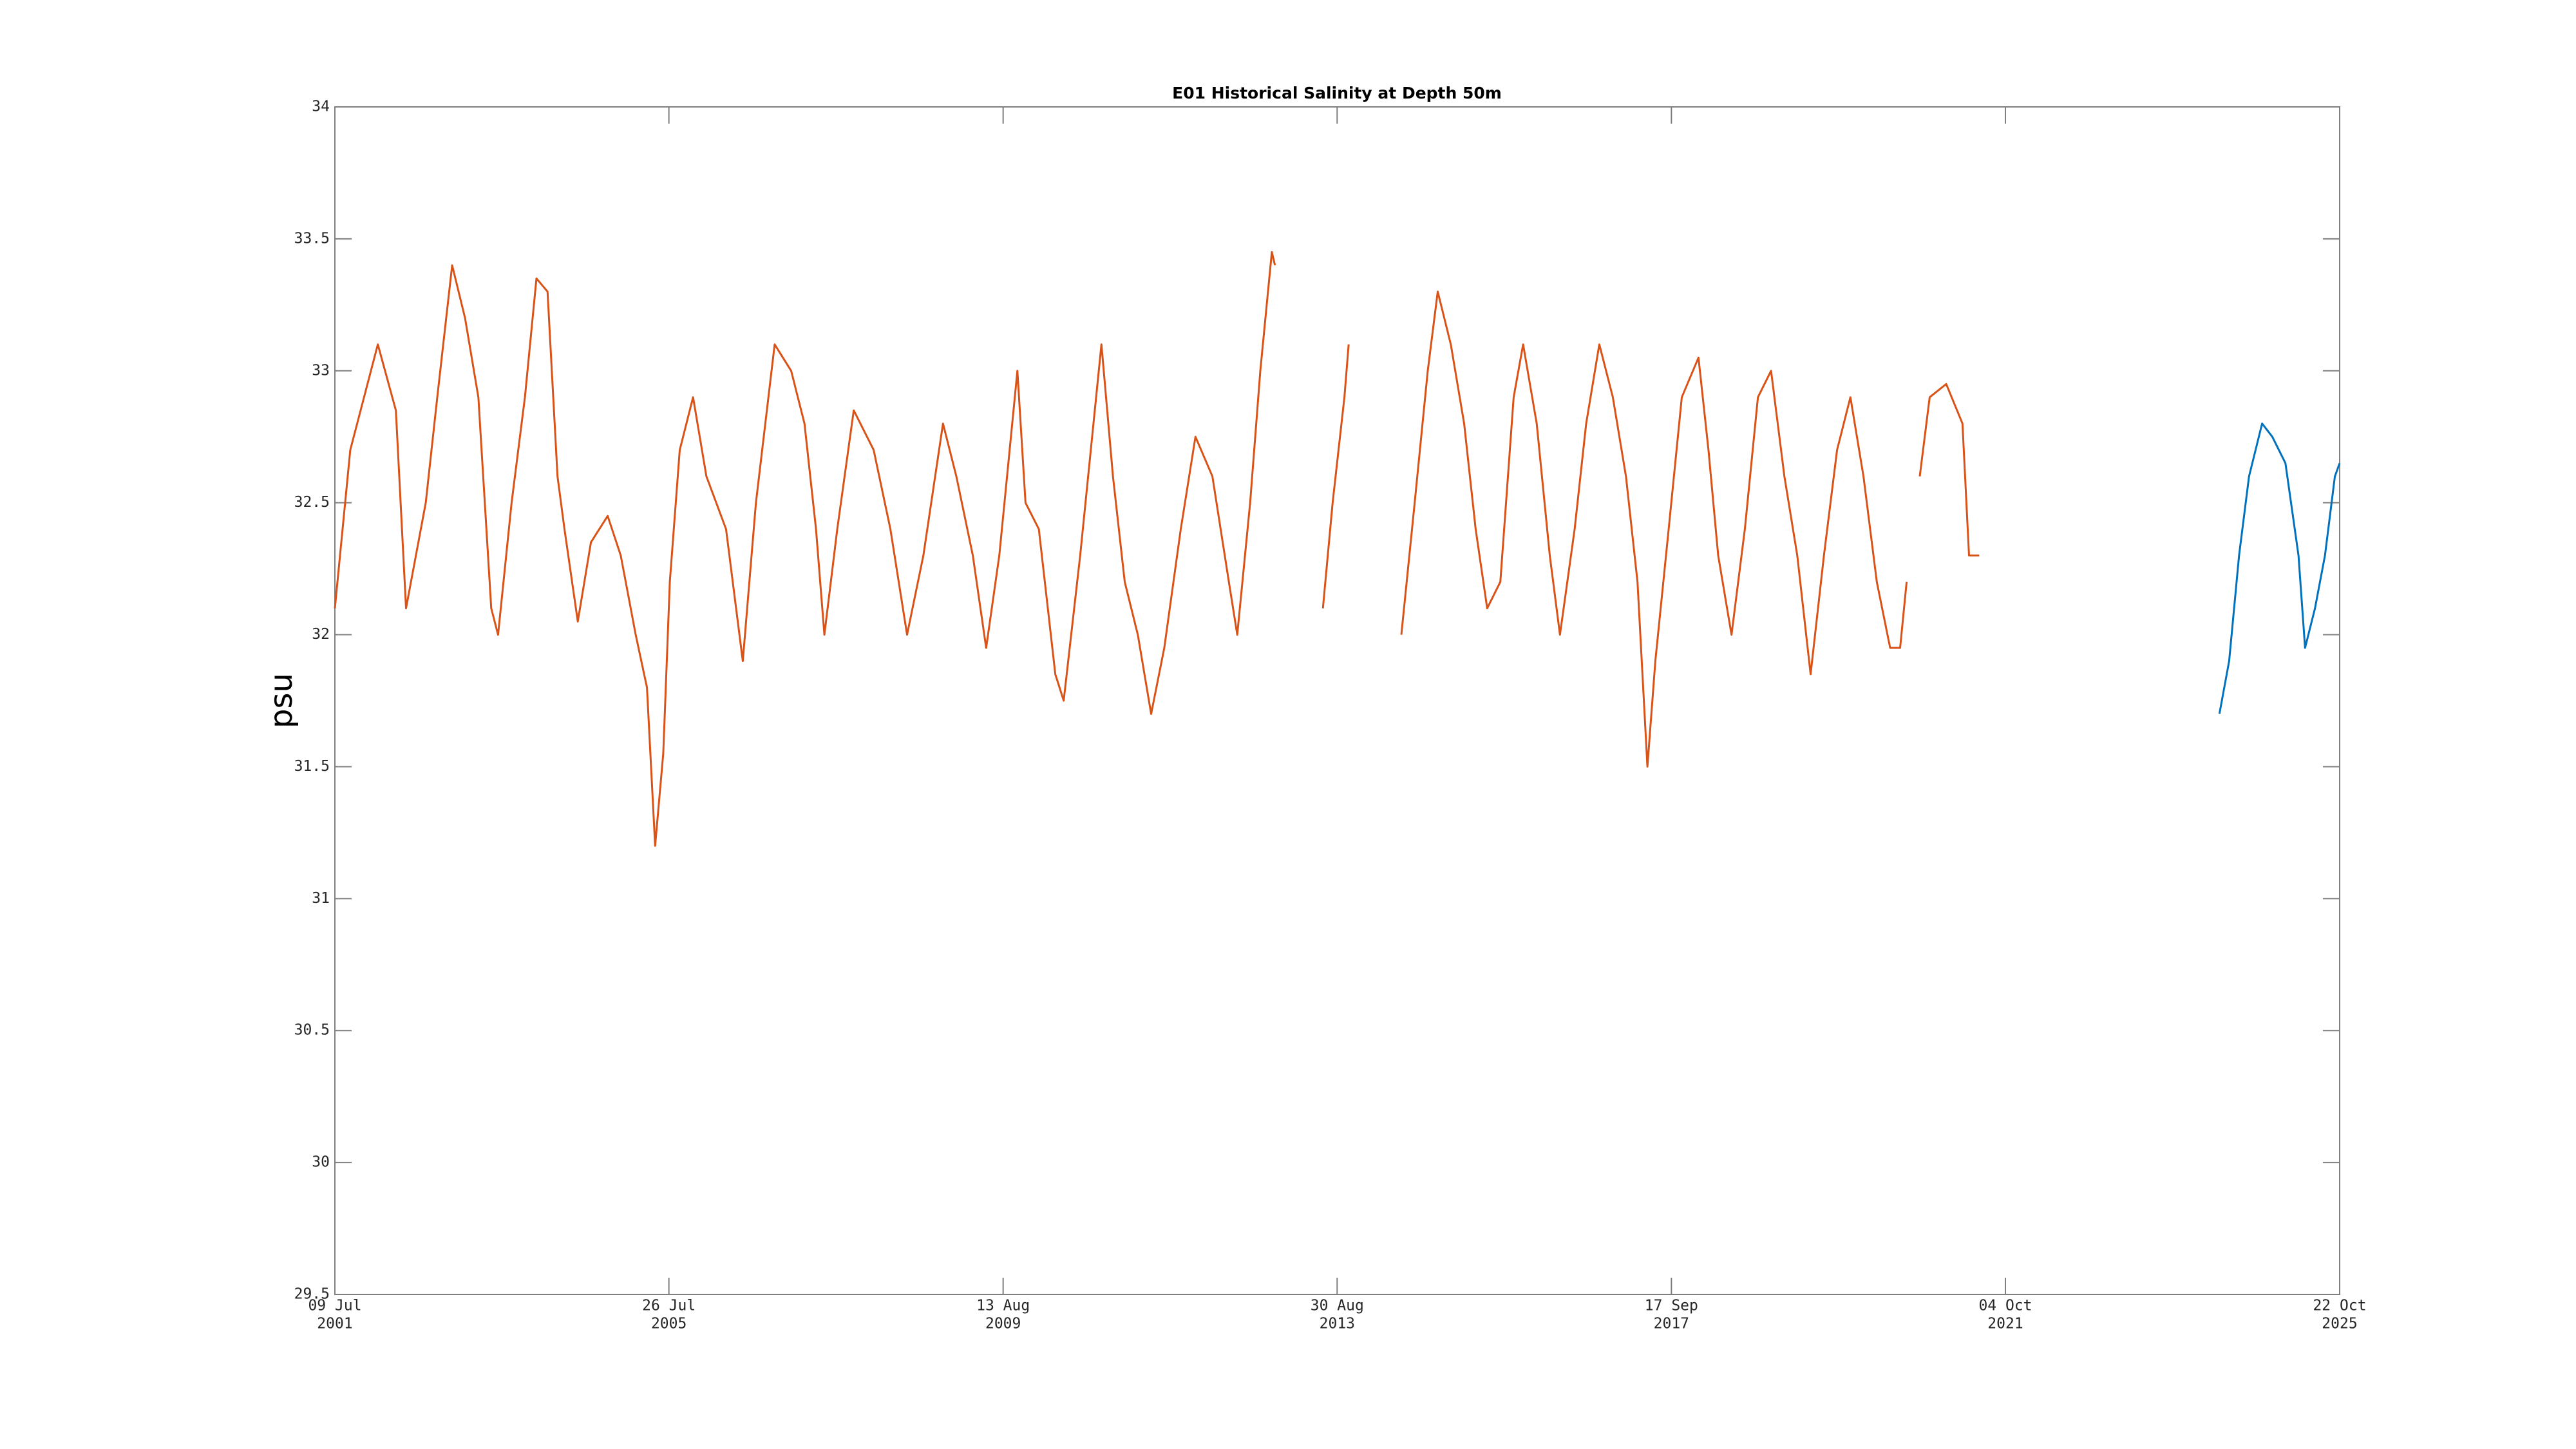 This screenshot has width=2576, height=1449. What do you see at coordinates (1337, 1306) in the screenshot?
I see `x-tick-label: 30 Aug` at bounding box center [1337, 1306].